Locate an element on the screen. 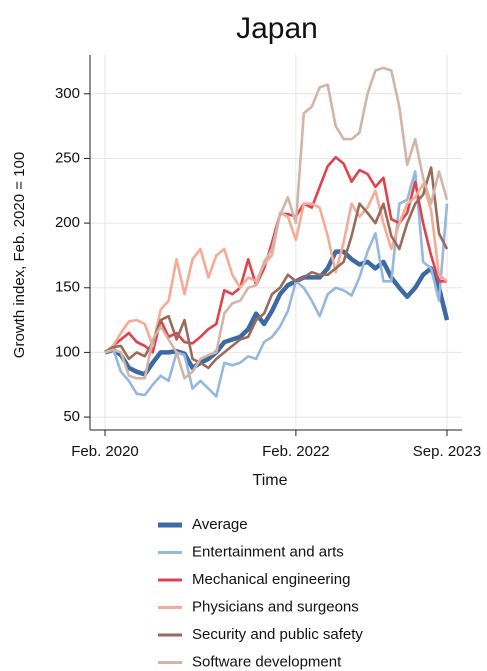 Image resolution: width=487 pixels, height=671 pixels. x-tick-label: Feb. 2022 is located at coordinates (296, 451).